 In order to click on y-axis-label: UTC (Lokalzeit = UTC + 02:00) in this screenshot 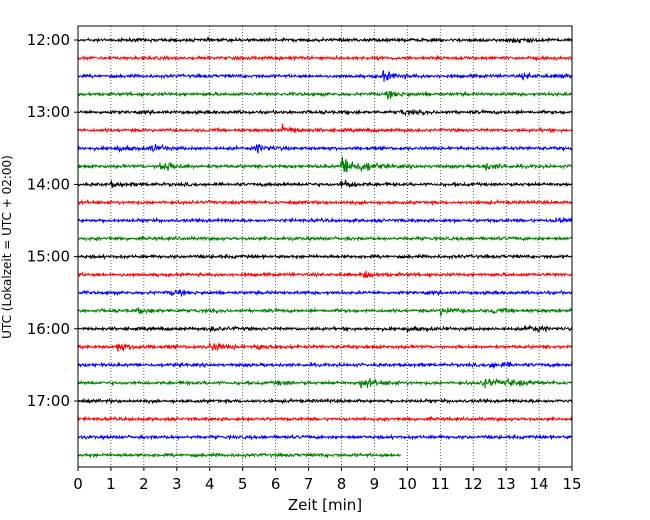, I will do `click(7, 247)`.